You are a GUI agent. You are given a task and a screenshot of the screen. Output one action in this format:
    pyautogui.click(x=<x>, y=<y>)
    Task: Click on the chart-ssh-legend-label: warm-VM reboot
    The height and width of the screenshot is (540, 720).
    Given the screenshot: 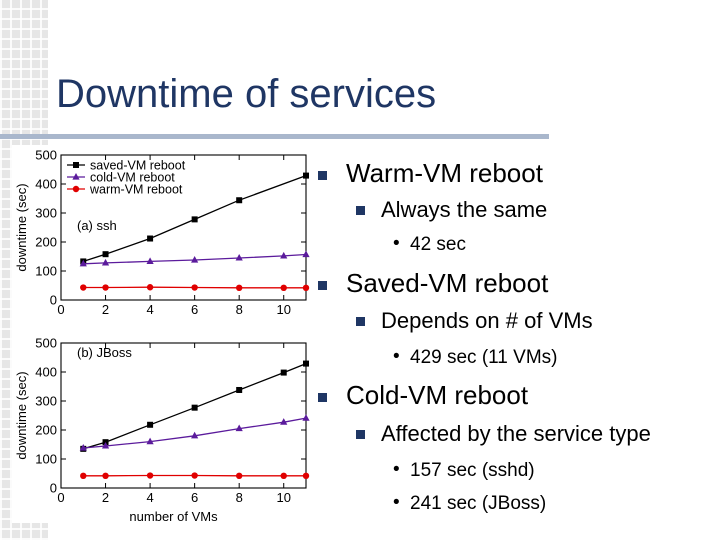 What is the action you would take?
    pyautogui.click(x=136, y=190)
    